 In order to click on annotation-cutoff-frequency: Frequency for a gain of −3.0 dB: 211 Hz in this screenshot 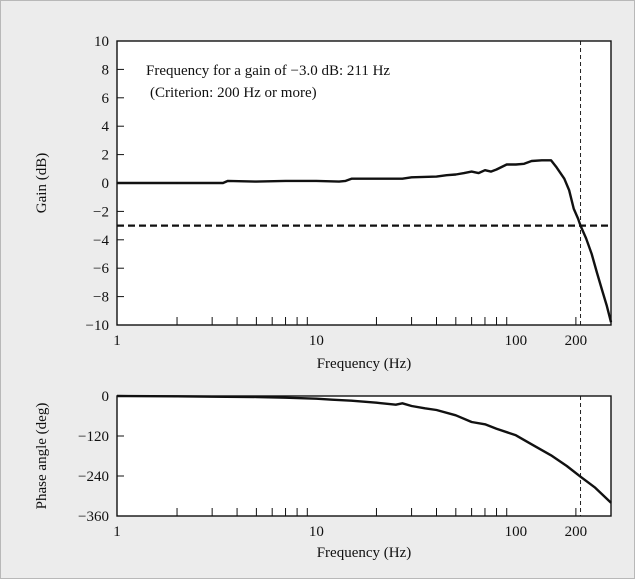, I will do `click(268, 71)`.